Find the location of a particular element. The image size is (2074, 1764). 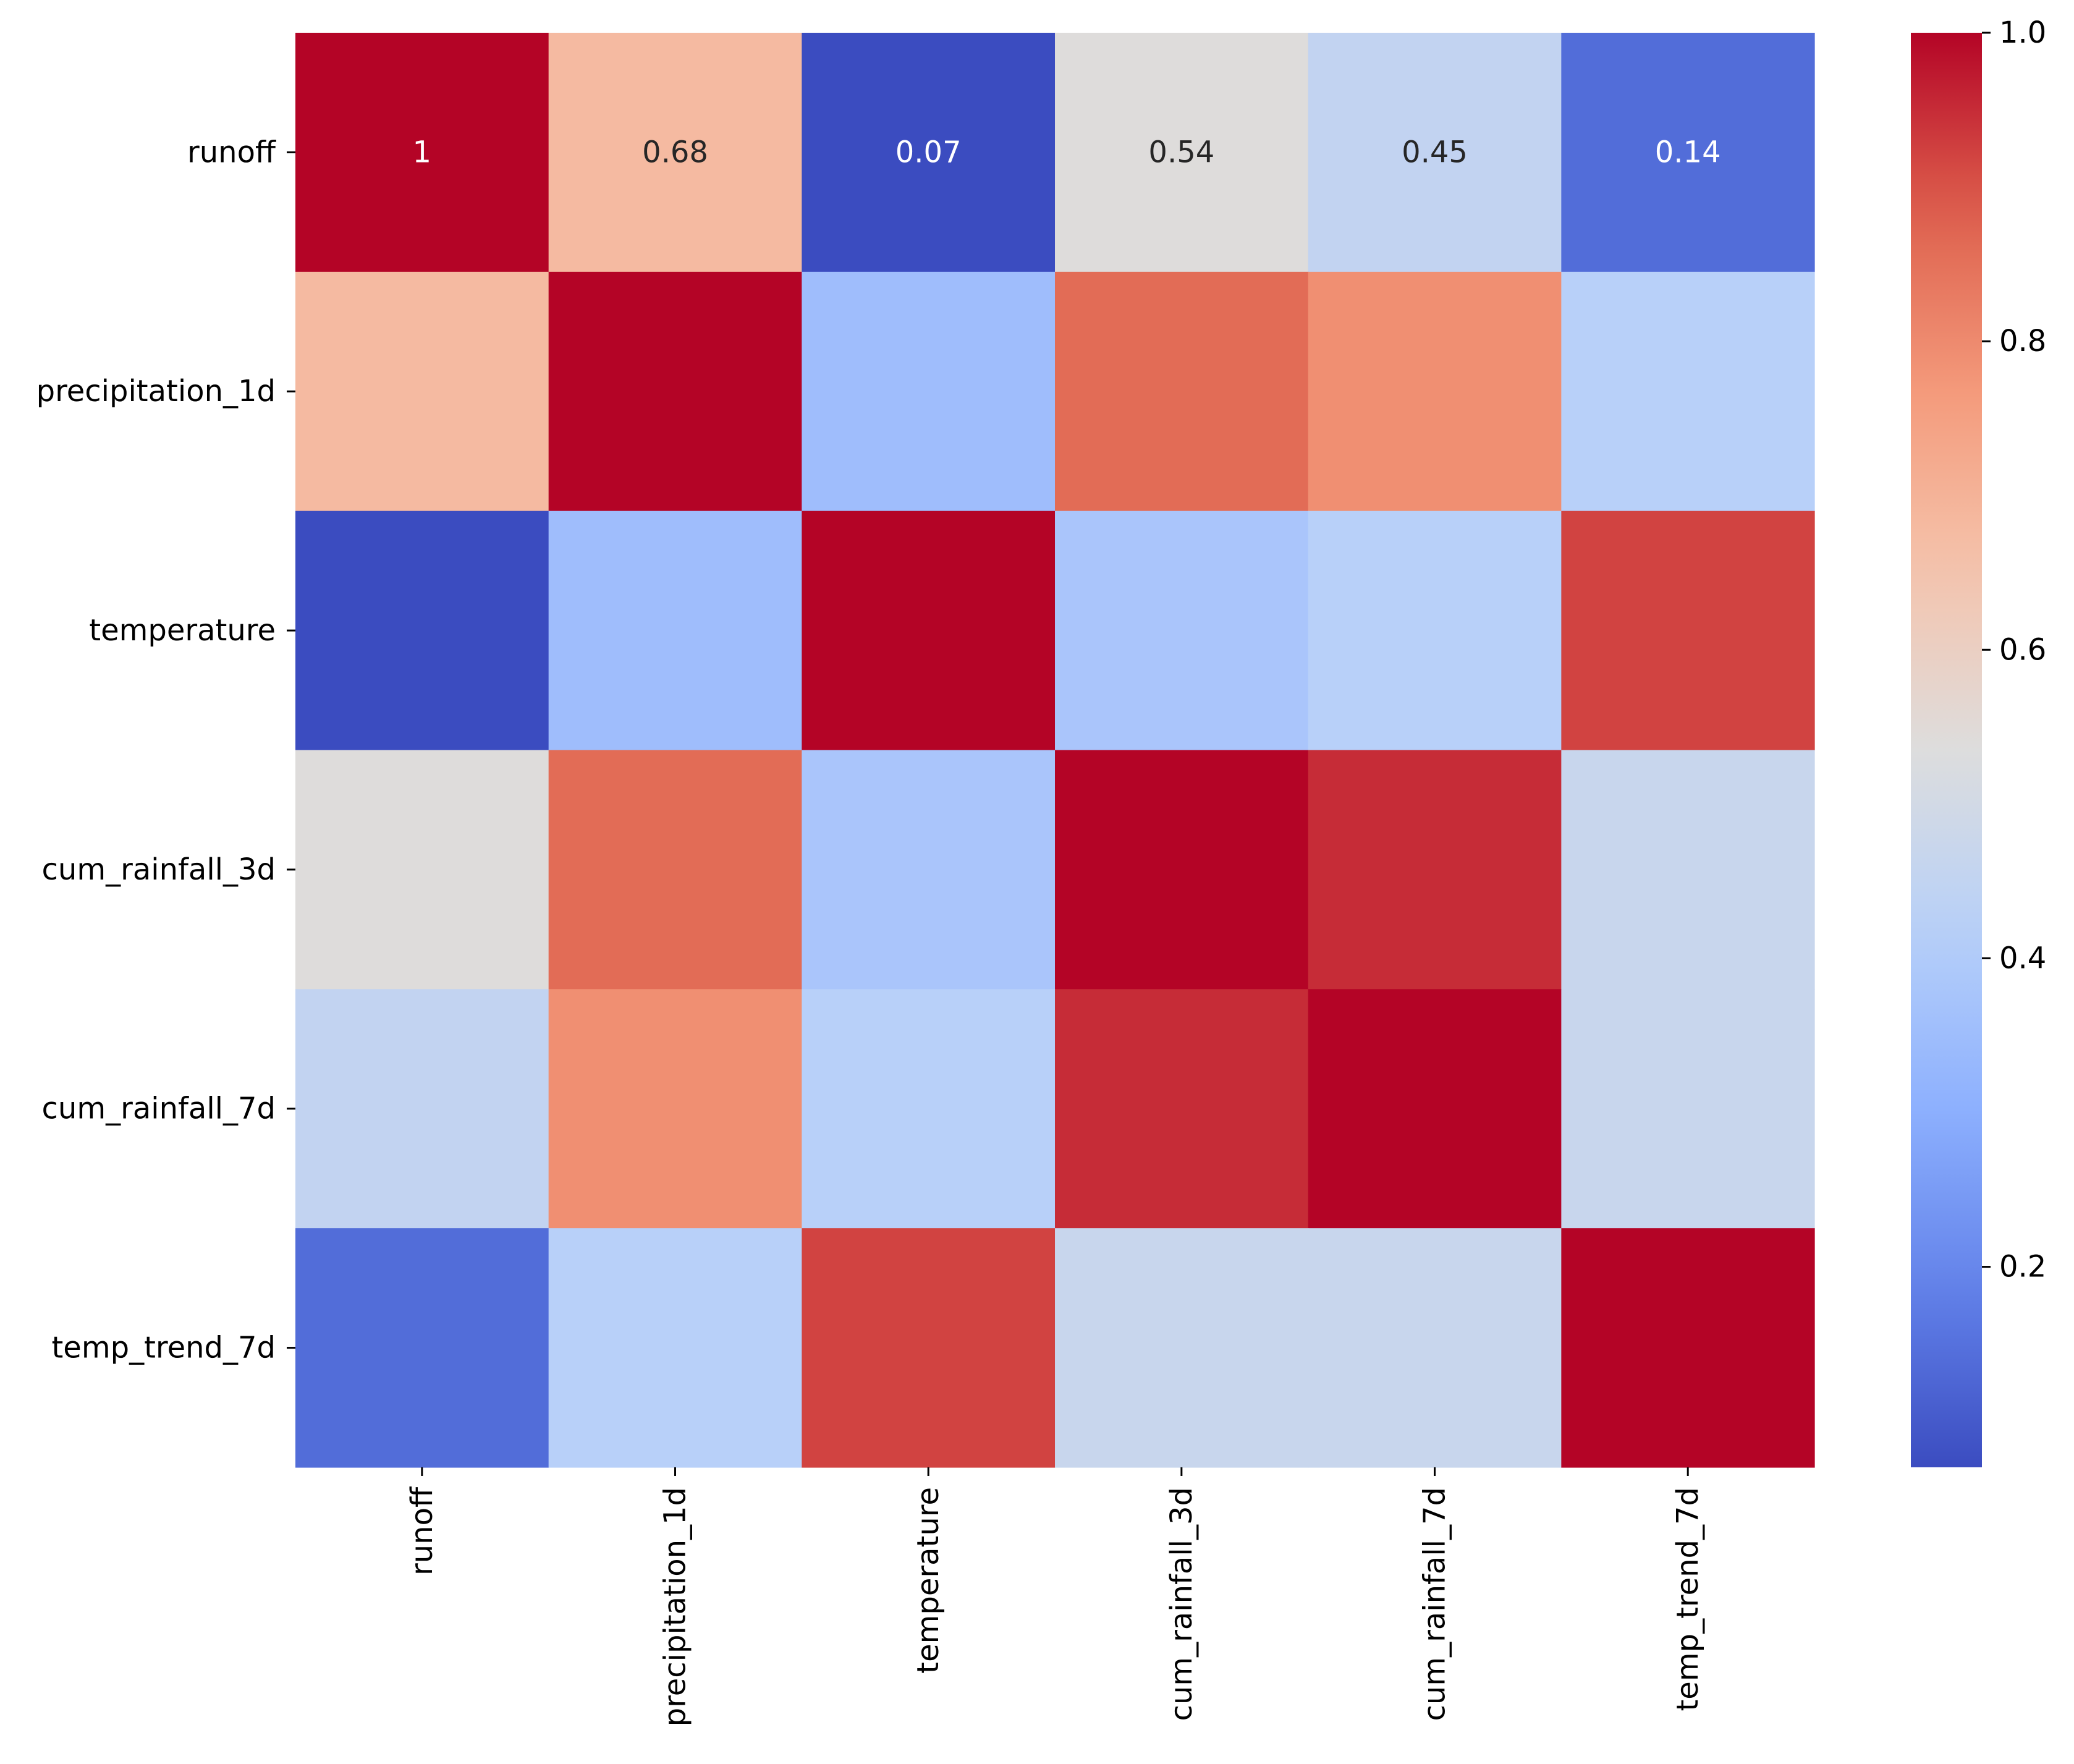

colorbar-tick-label: 0.8 is located at coordinates (2022, 341).